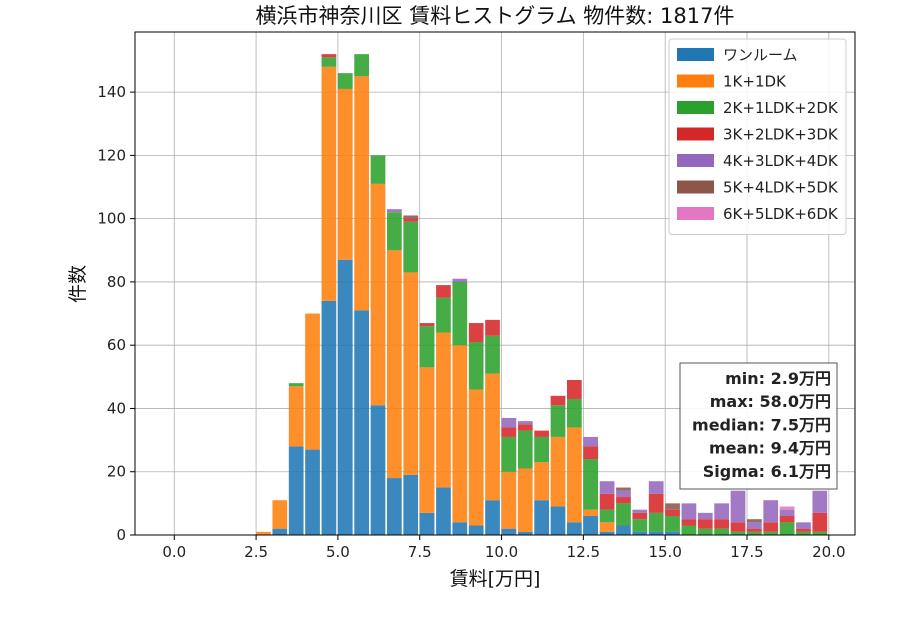  I want to click on y-tick-label: 0, so click(121, 535).